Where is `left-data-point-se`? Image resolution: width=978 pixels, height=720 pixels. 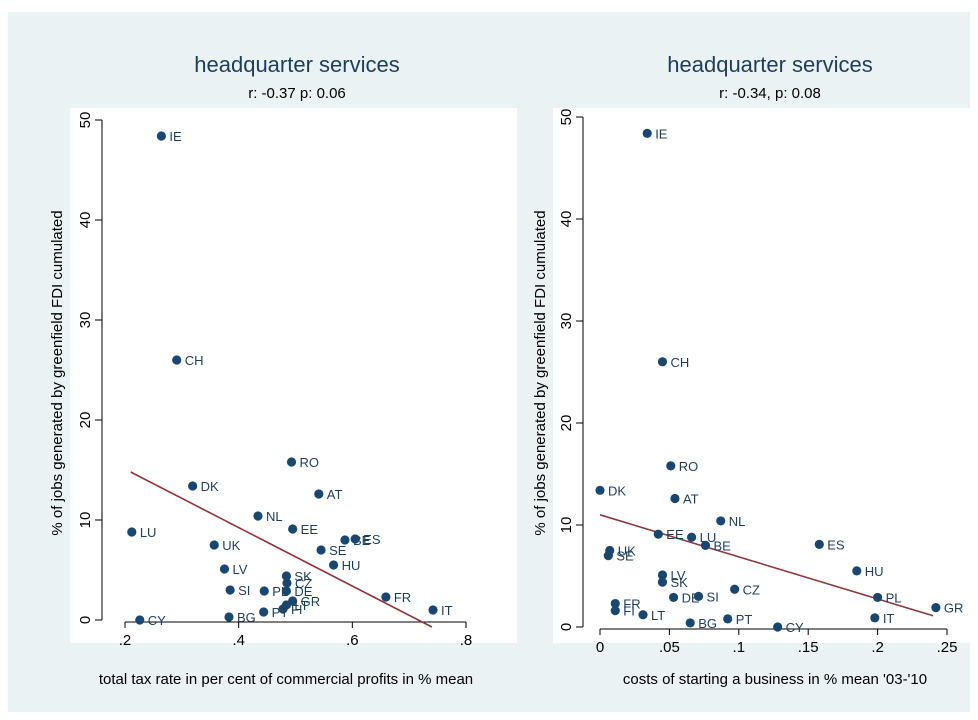 left-data-point-se is located at coordinates (321, 550).